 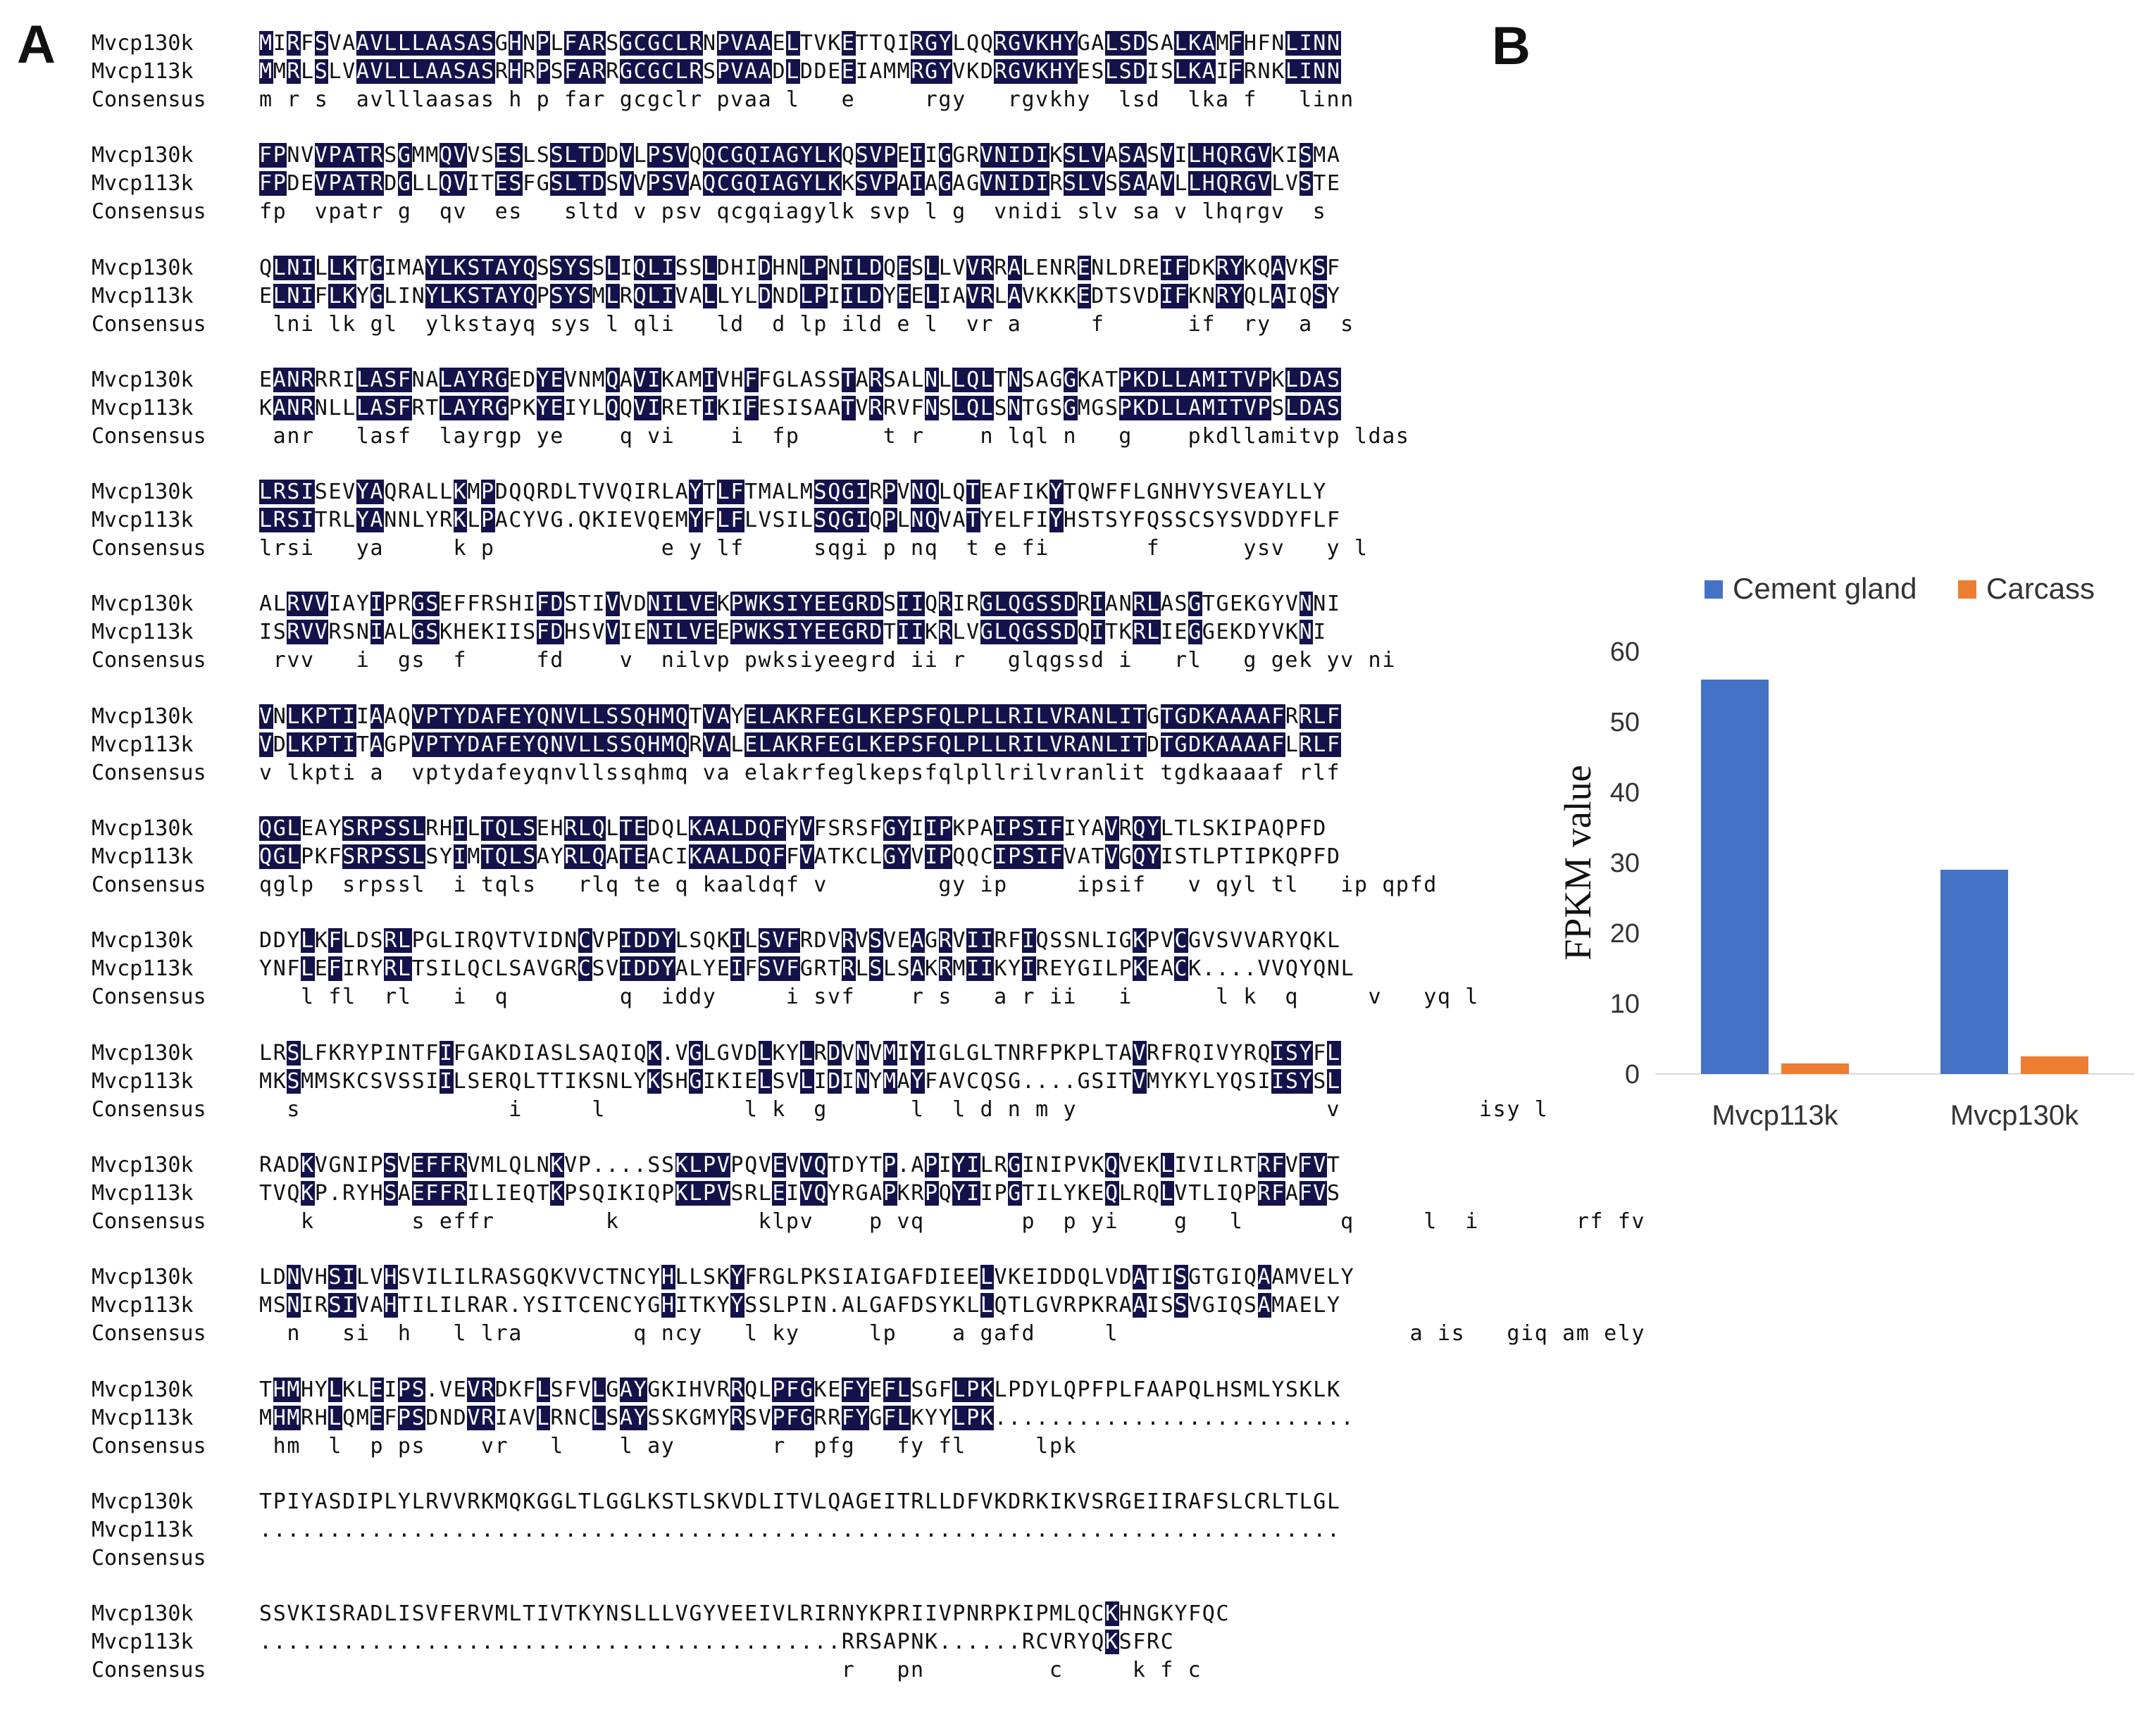 I want to click on consensus-row: Consensus r pn c k f c, so click(x=647, y=1670).